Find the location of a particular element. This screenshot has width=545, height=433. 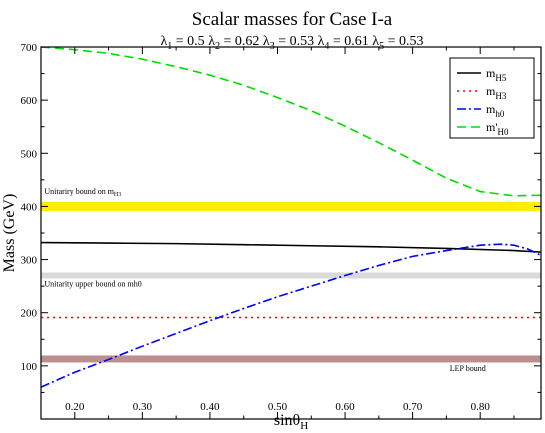

y-tick-label: 300 is located at coordinates (29, 261).